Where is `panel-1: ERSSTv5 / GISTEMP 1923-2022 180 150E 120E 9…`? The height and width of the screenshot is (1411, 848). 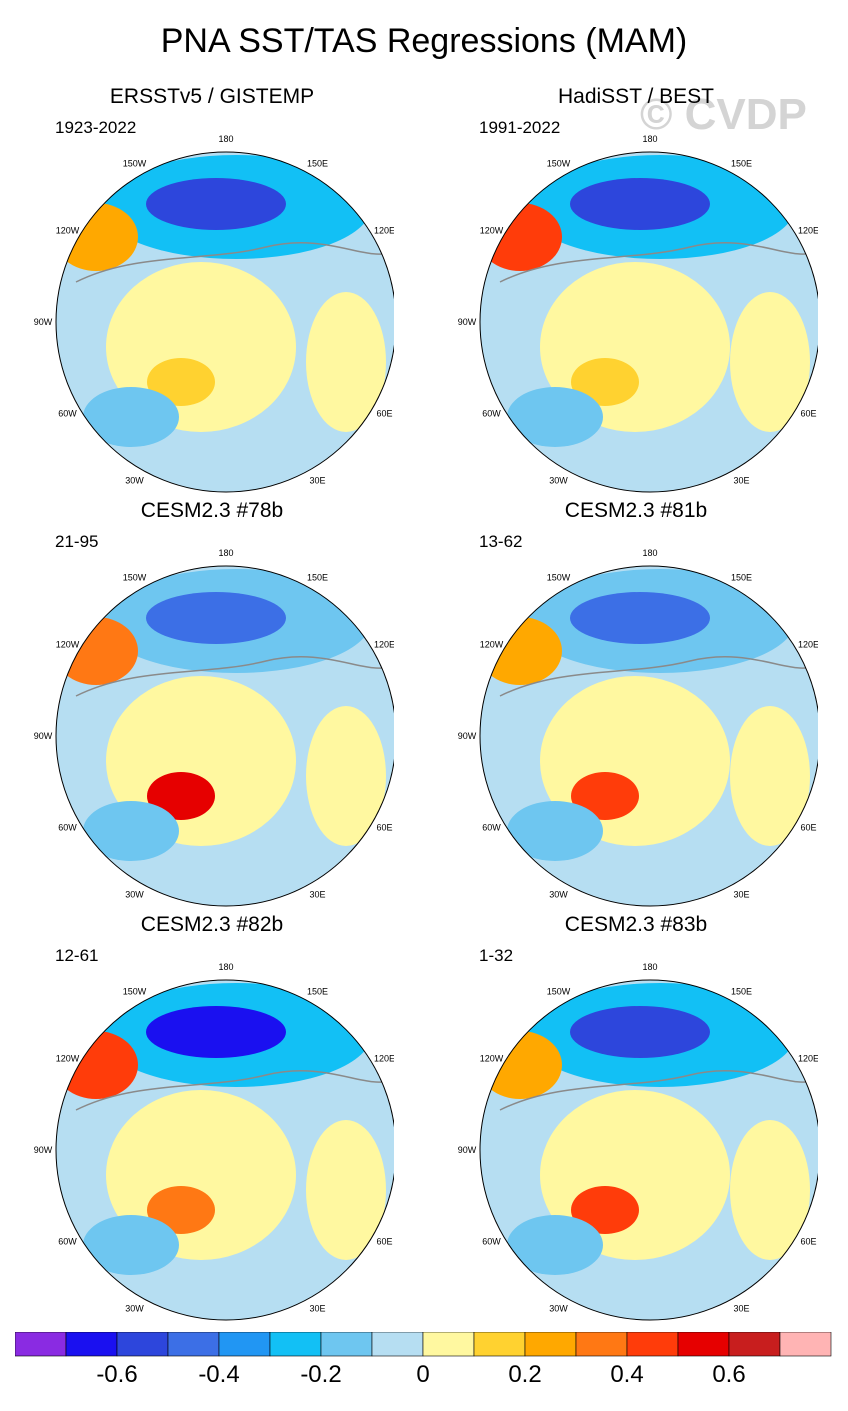
panel-1: ERSSTv5 / GISTEMP 1923-2022 180 150E 120E 9… is located at coordinates (212, 291).